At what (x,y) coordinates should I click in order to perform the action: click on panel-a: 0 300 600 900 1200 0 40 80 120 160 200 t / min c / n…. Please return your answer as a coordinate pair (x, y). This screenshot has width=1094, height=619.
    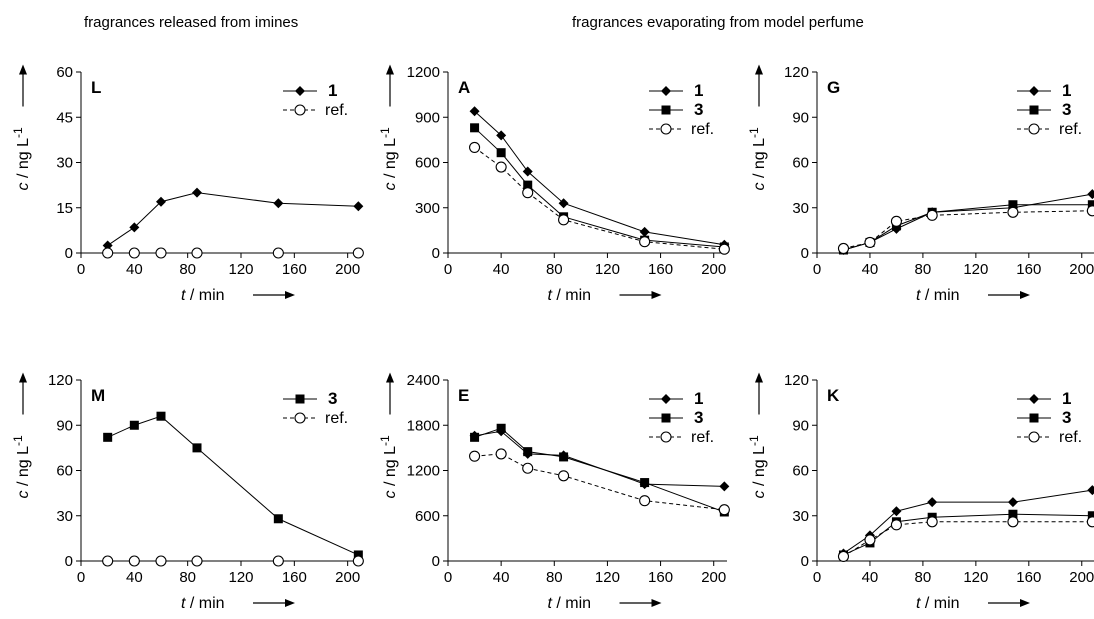
    Looking at the image, I should click on (554, 184).